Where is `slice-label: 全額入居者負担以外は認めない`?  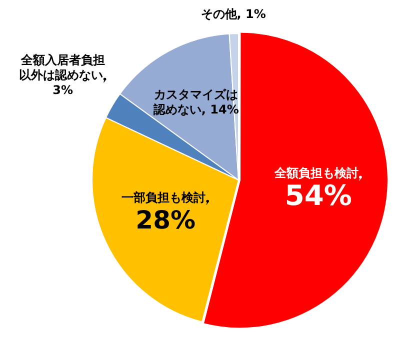 slice-label: 全額入居者負担以外は認めない is located at coordinates (61, 67).